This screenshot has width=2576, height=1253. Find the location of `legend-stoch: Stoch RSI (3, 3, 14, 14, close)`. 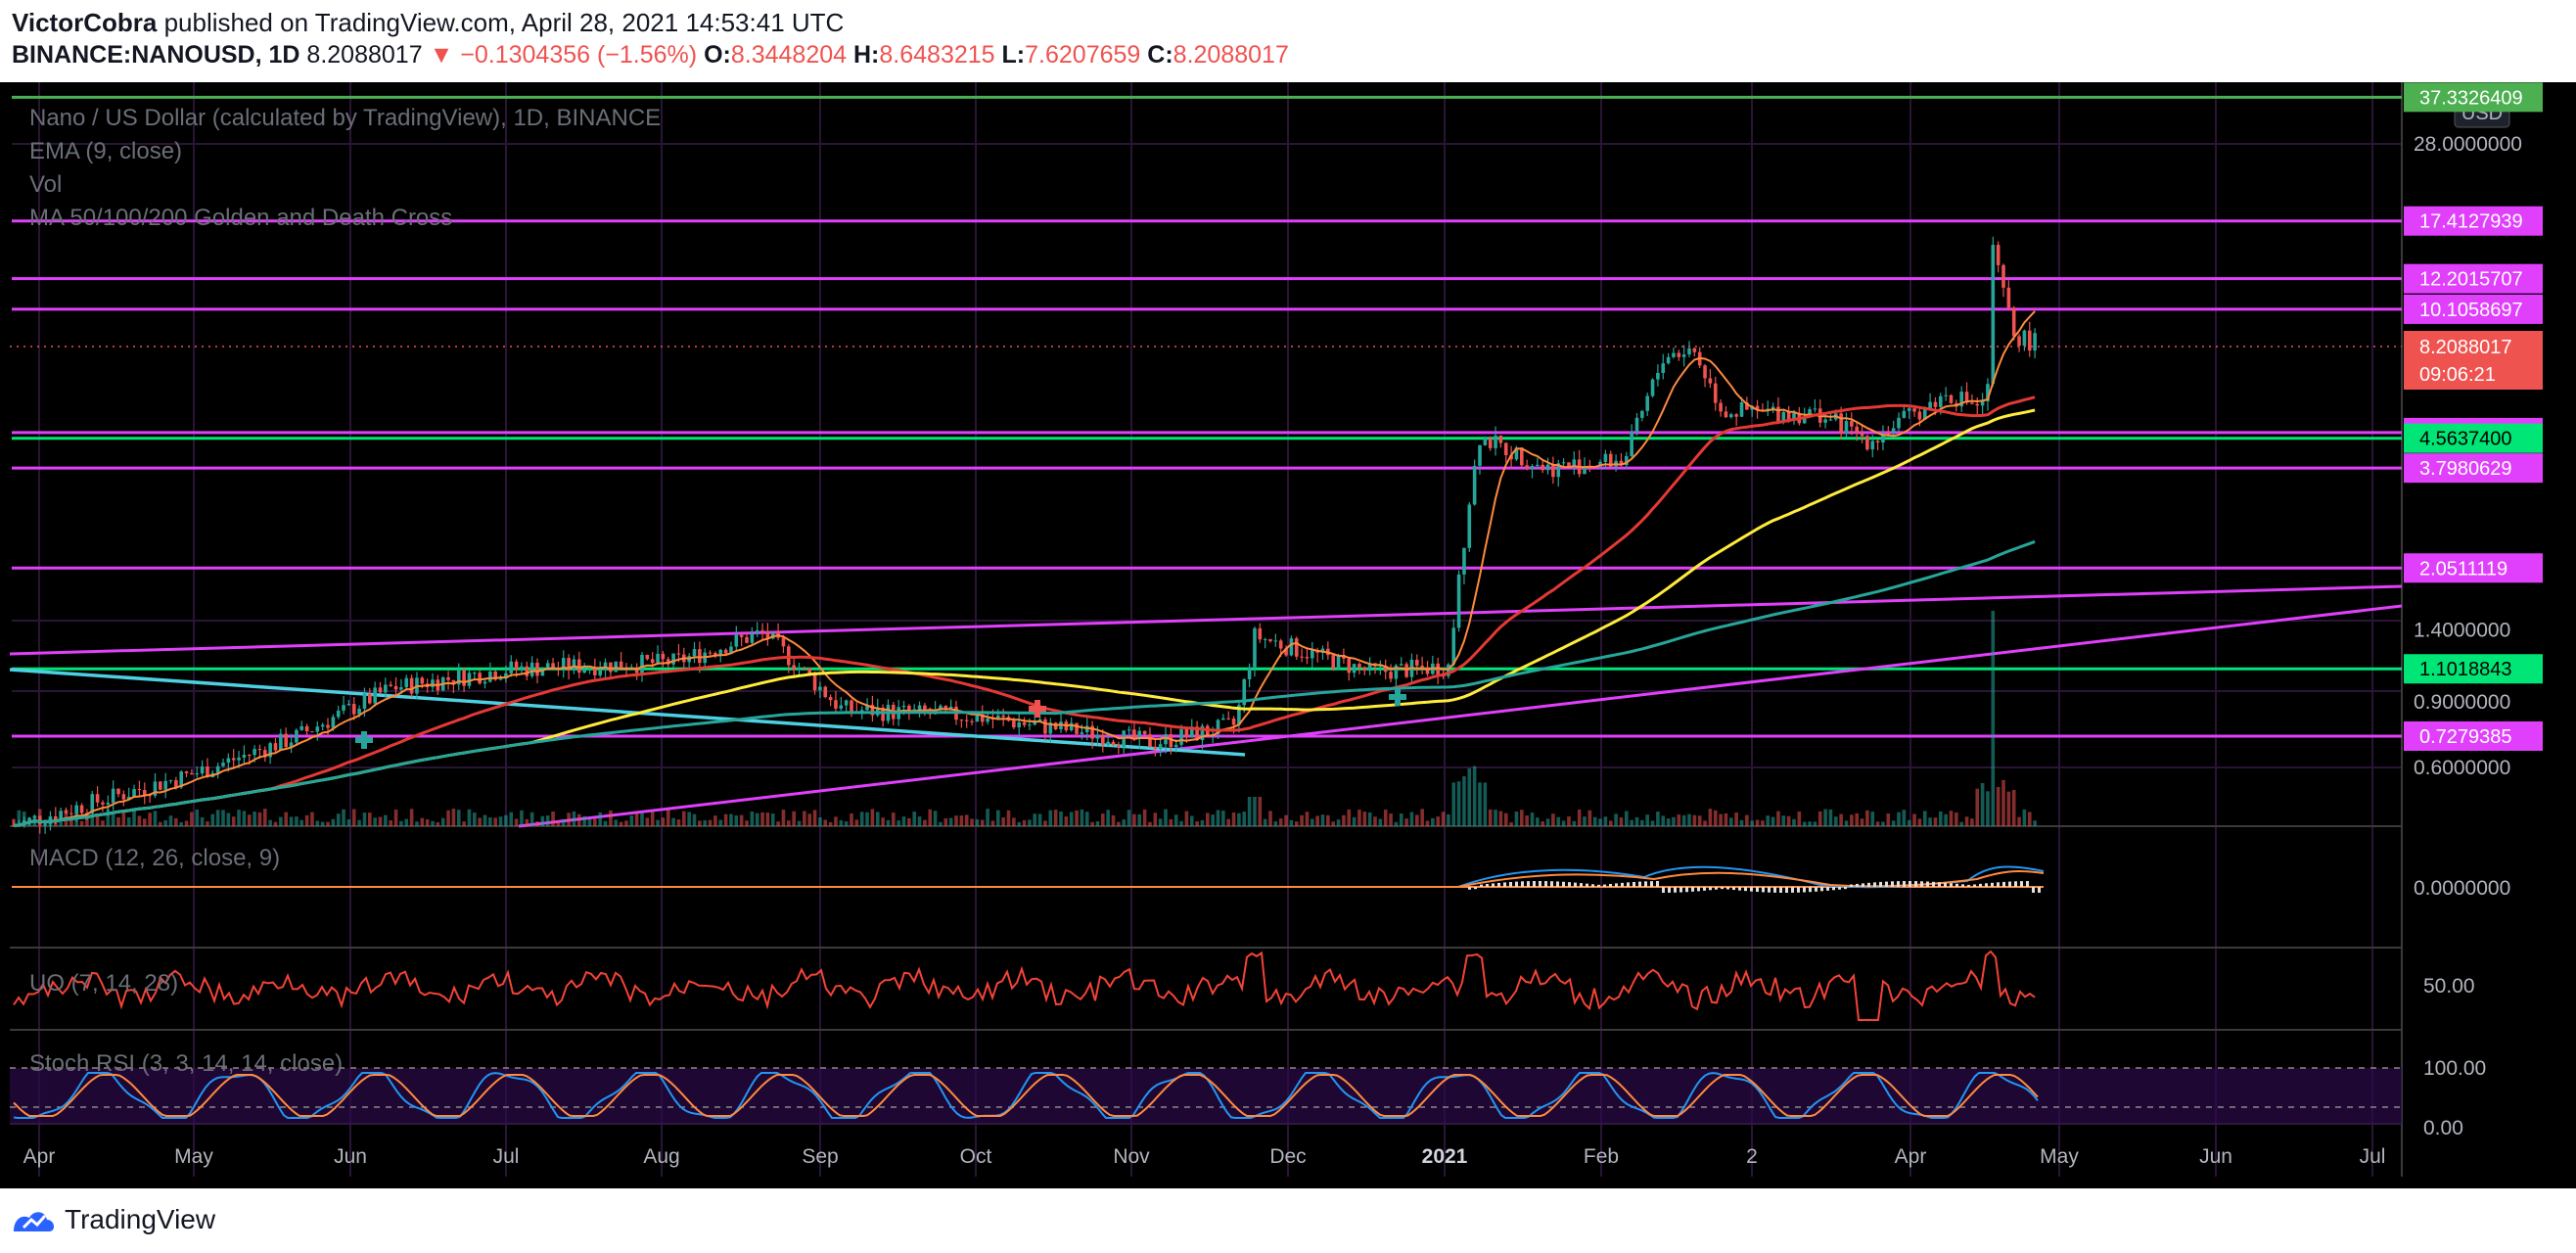

legend-stoch: Stoch RSI (3, 3, 14, 14, close) is located at coordinates (186, 1063).